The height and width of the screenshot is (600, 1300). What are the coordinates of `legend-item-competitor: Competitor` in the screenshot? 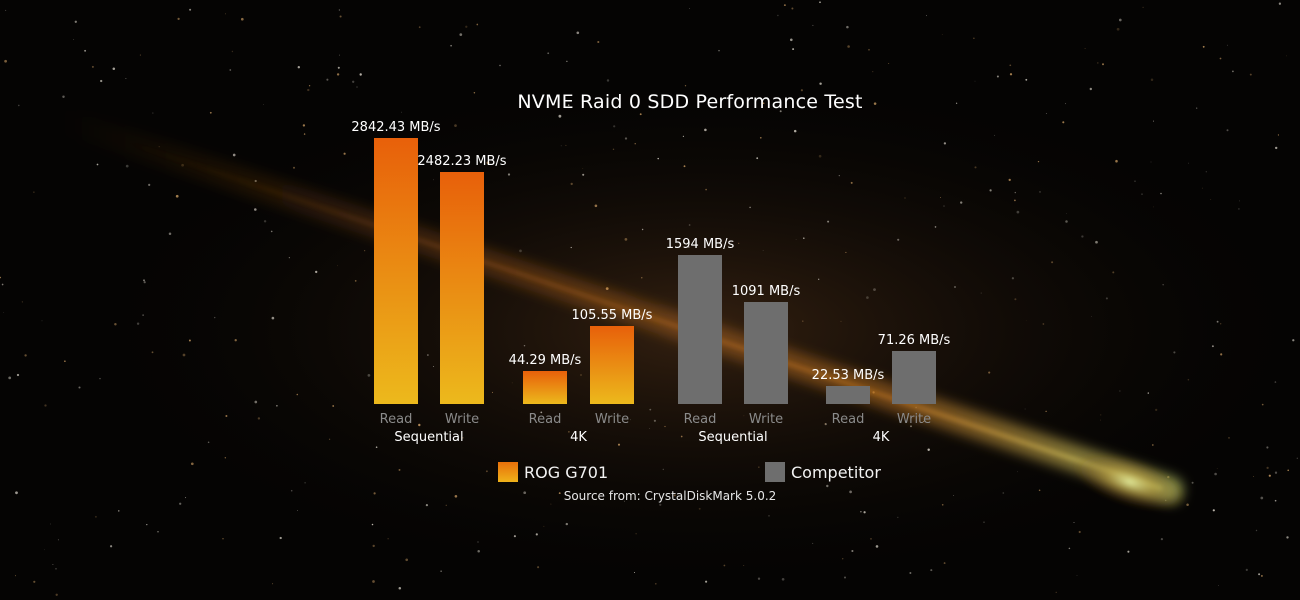 It's located at (823, 472).